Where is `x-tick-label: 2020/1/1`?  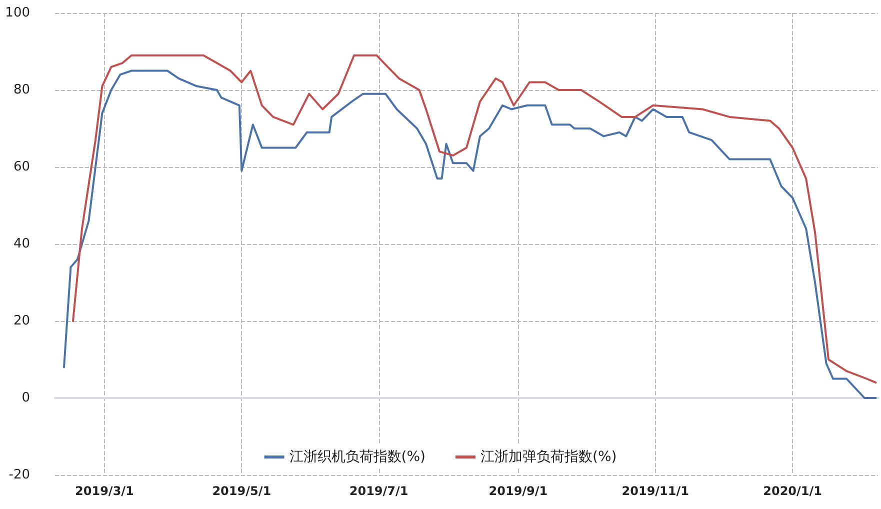 x-tick-label: 2020/1/1 is located at coordinates (792, 491).